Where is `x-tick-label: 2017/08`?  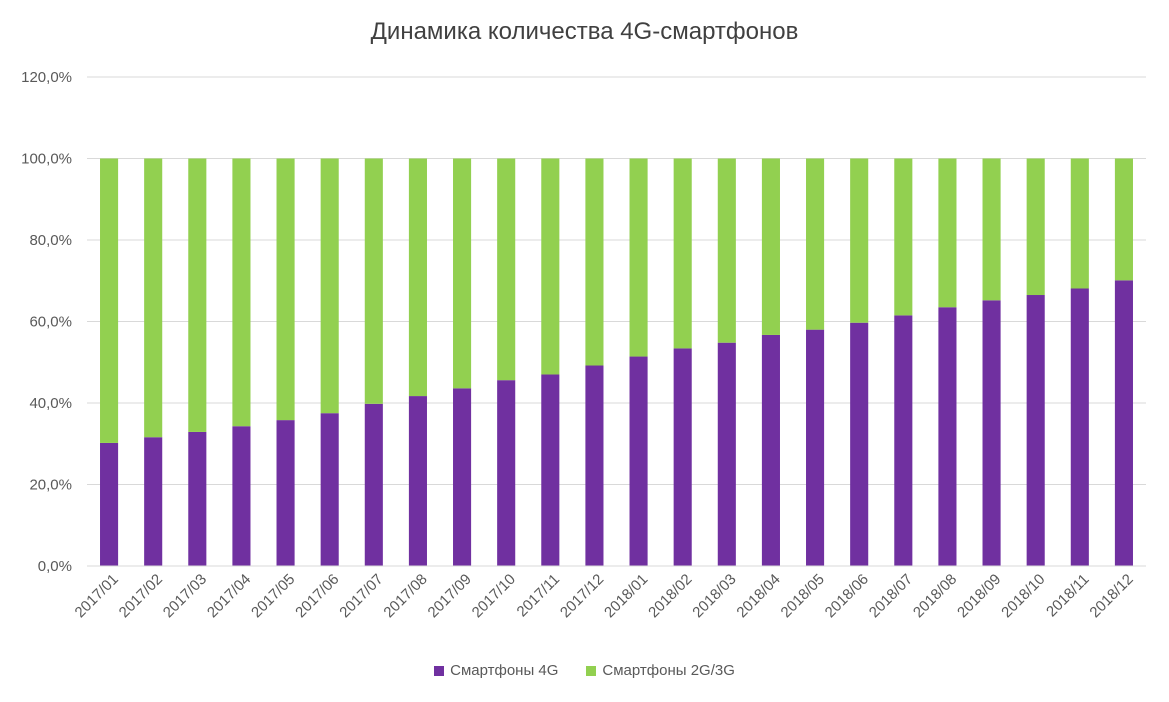
x-tick-label: 2017/08 is located at coordinates (405, 596).